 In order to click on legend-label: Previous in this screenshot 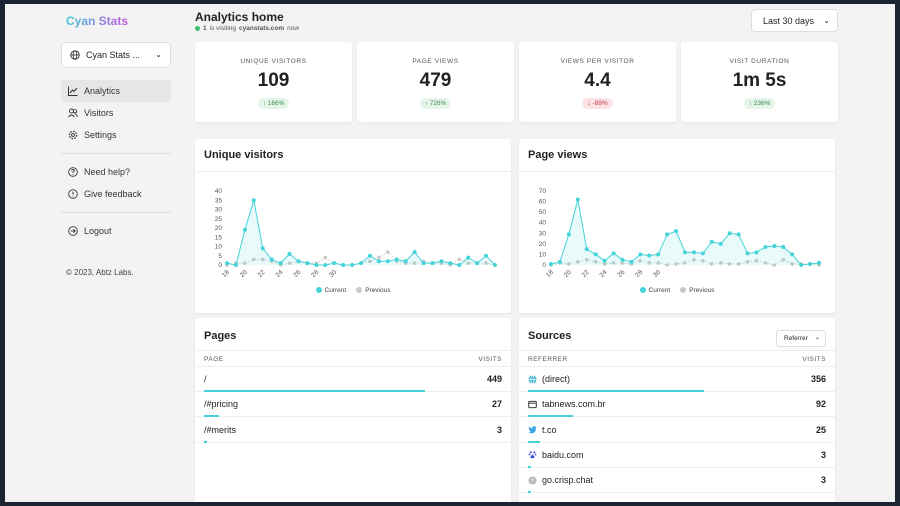, I will do `click(702, 290)`.